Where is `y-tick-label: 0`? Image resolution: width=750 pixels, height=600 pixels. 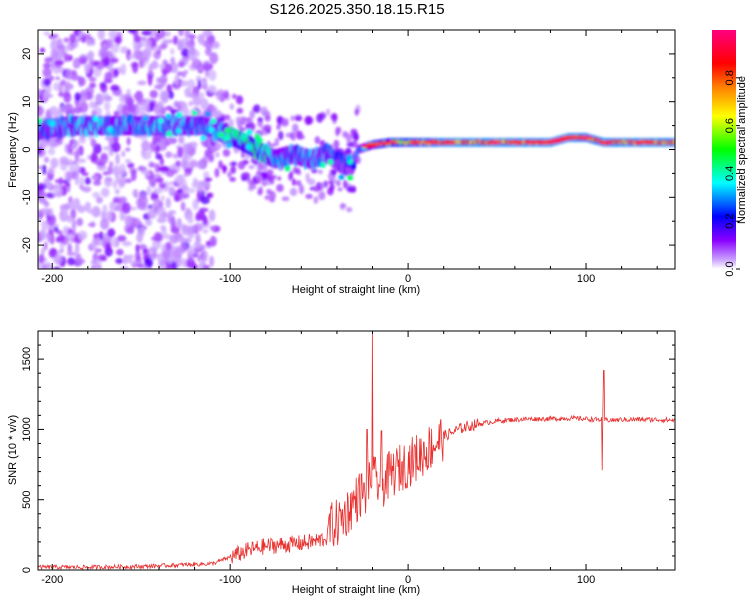 y-tick-label: 0 is located at coordinates (27, 570).